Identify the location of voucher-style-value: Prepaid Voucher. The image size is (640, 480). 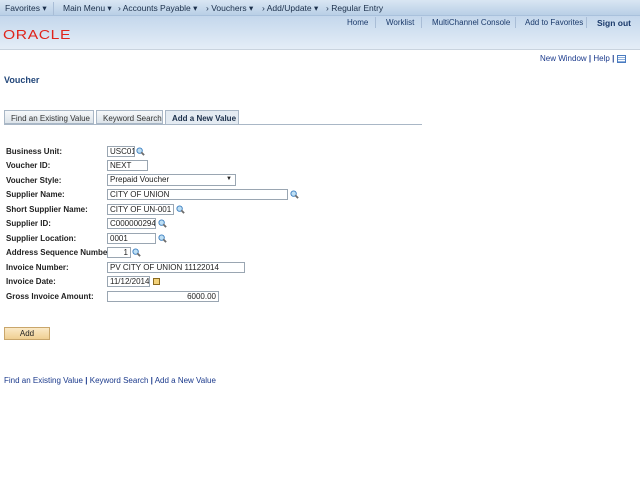
(140, 179).